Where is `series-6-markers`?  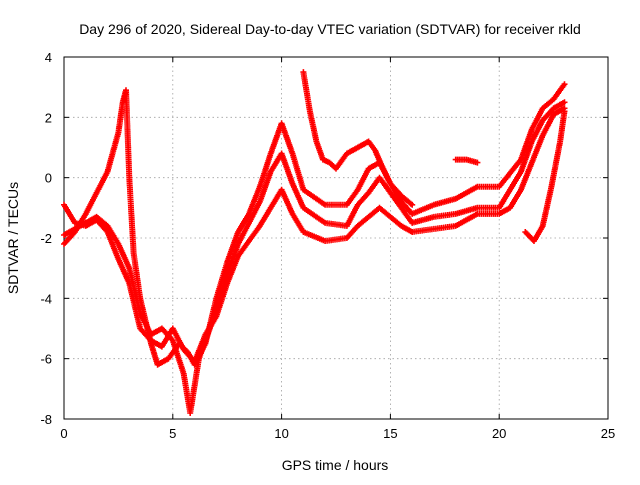
series-6-markers is located at coordinates (545, 176).